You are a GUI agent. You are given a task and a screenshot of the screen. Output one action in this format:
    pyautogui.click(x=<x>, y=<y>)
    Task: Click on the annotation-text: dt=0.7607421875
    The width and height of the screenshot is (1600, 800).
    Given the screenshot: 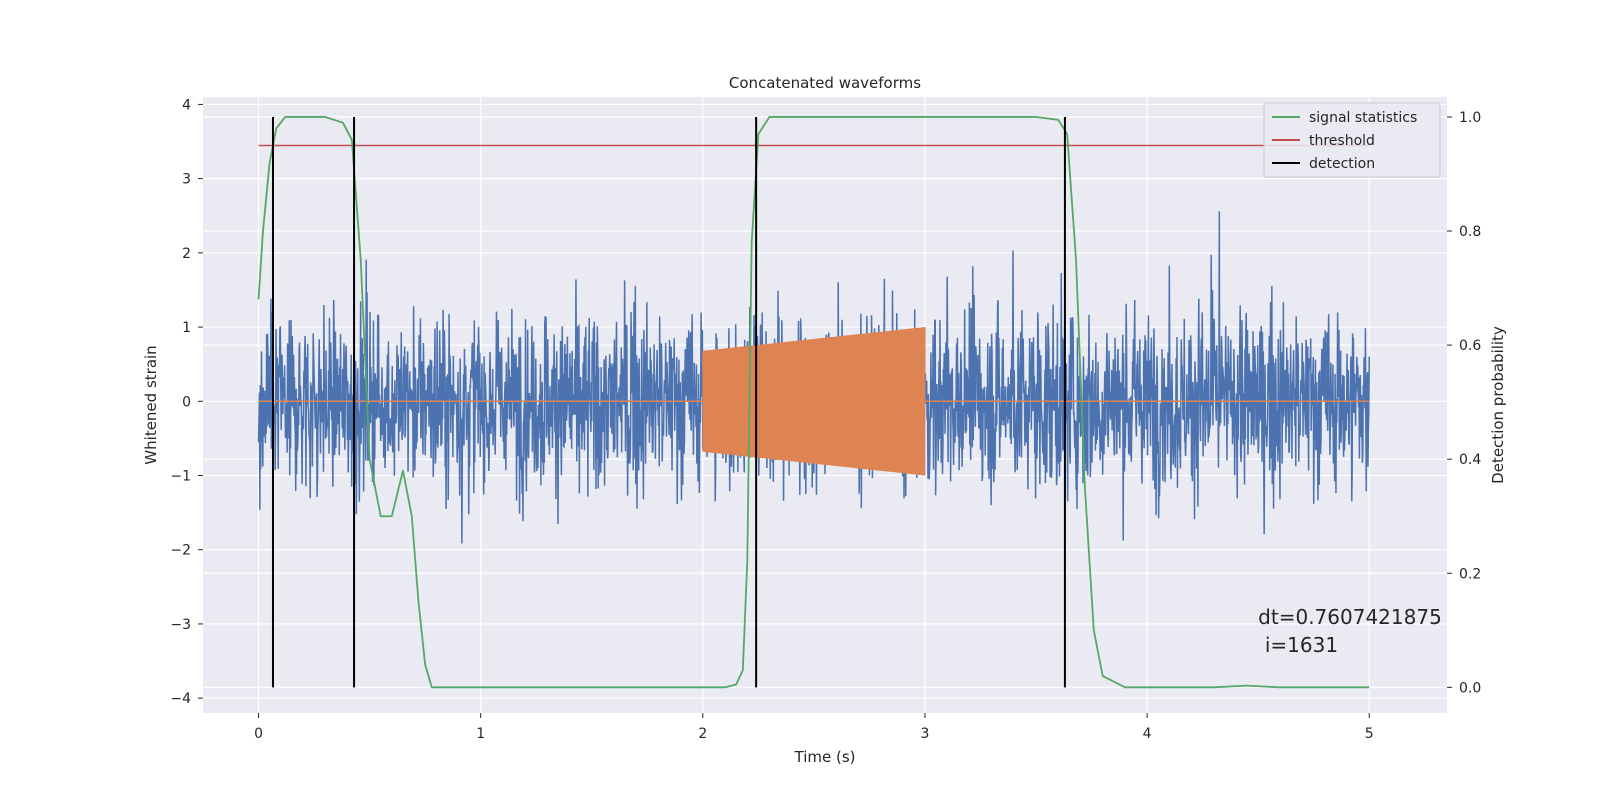 What is the action you would take?
    pyautogui.click(x=1350, y=617)
    